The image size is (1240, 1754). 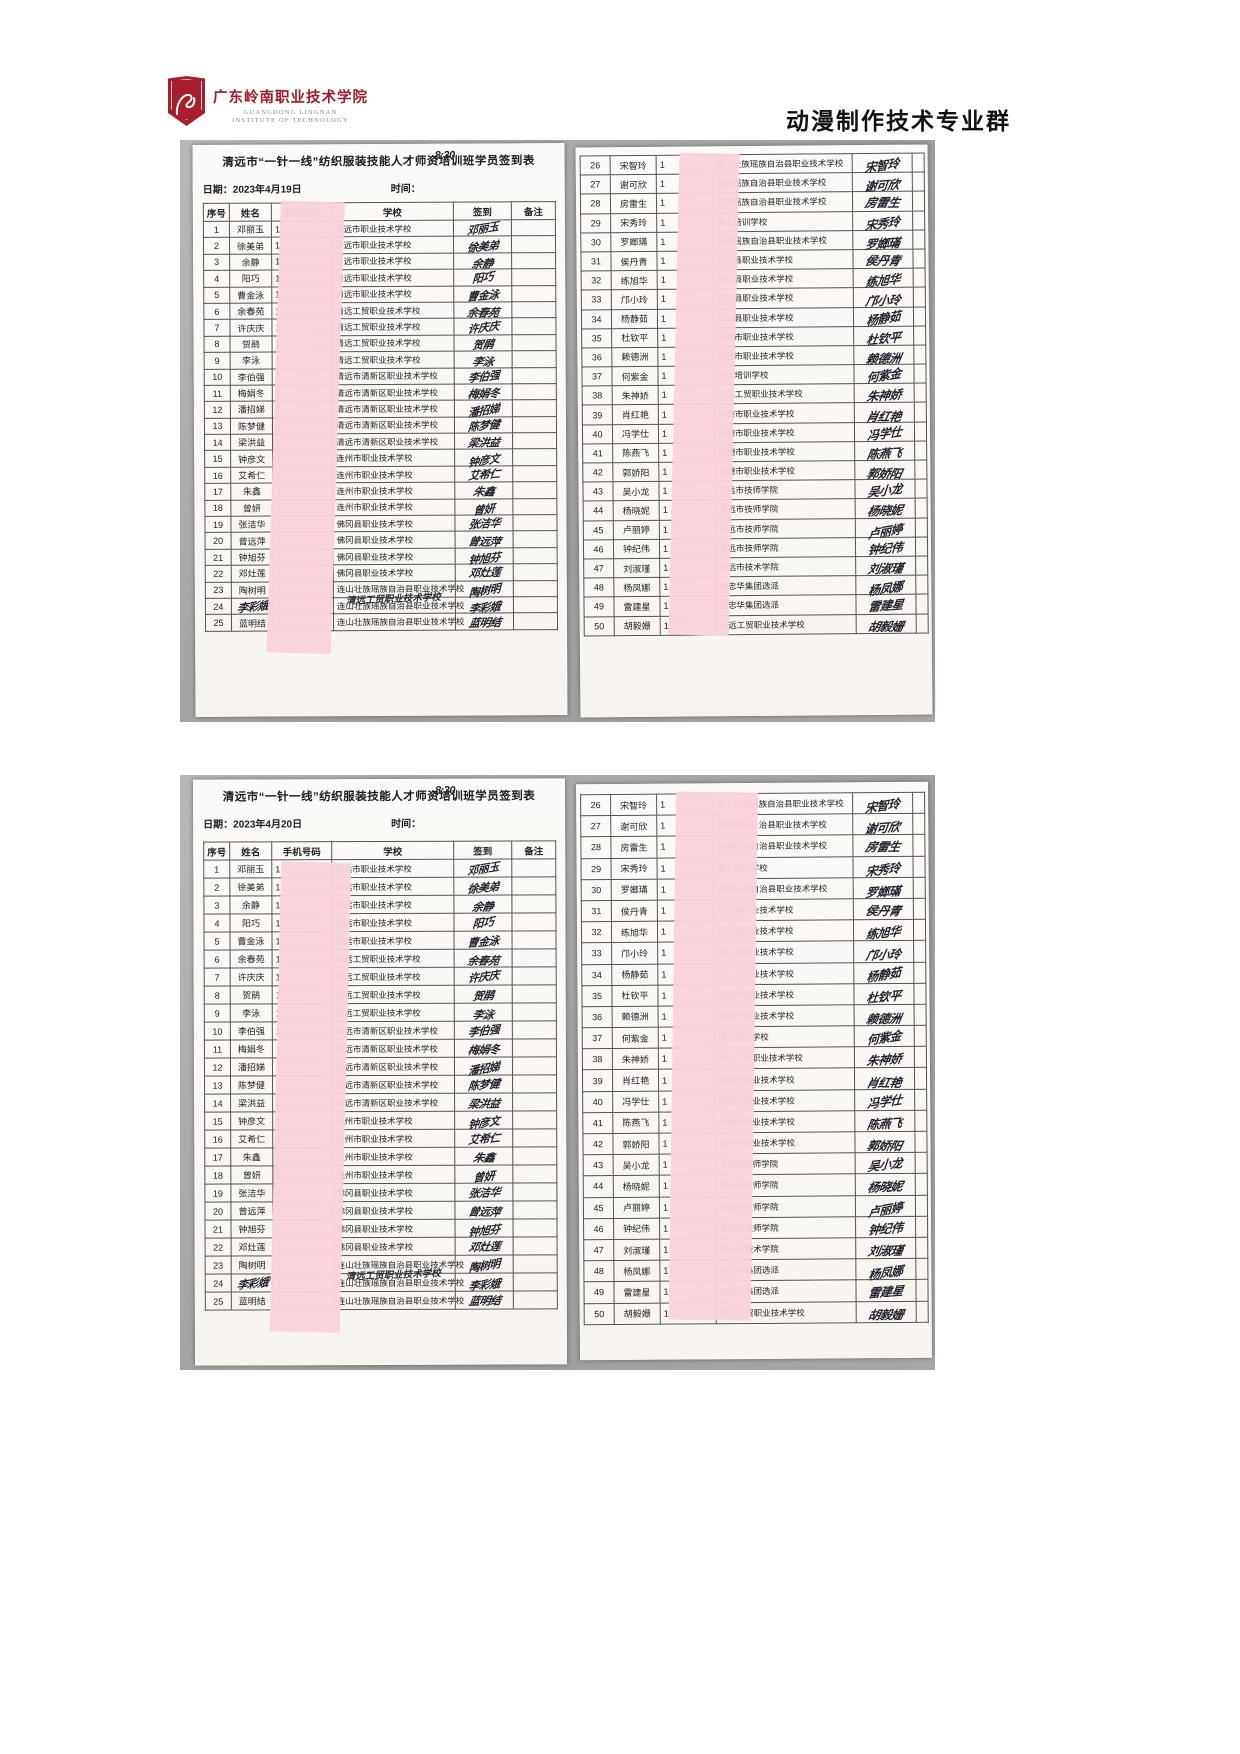 I want to click on cell-school: 英德市职业技术学校, so click(x=784, y=471).